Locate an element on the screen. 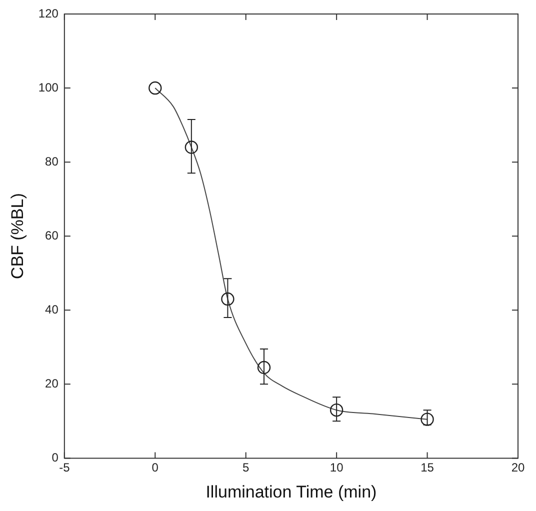 The image size is (536, 511). x-tick-label: 15 is located at coordinates (427, 467).